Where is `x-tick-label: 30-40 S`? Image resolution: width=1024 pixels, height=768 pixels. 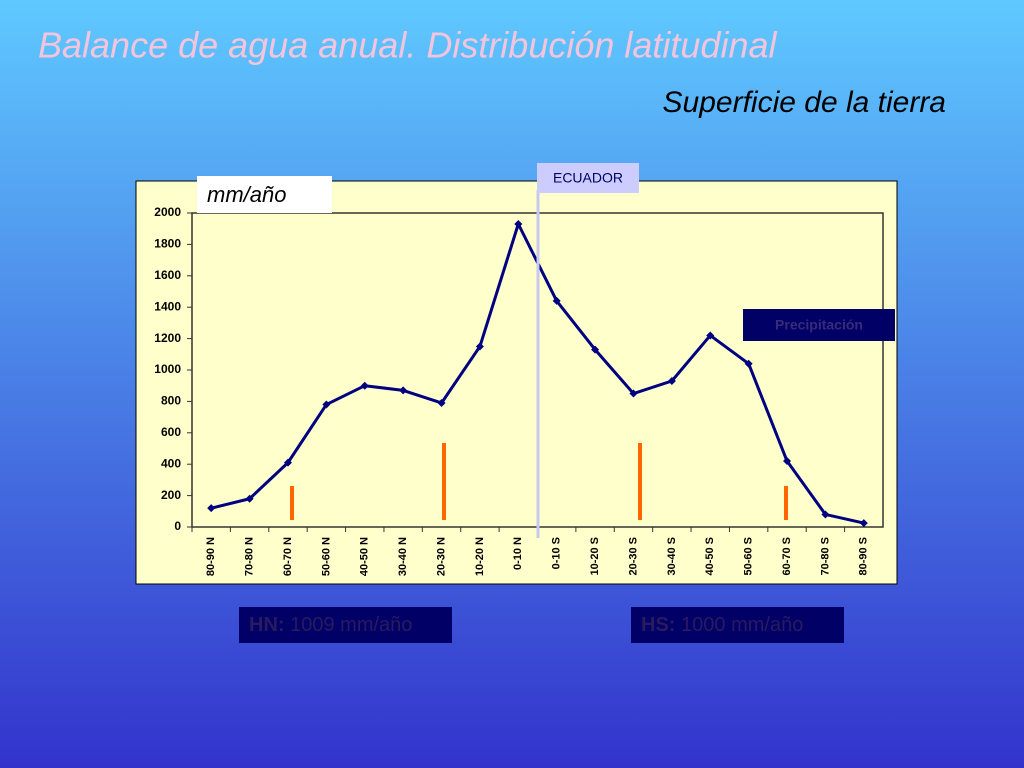 x-tick-label: 30-40 S is located at coordinates (672, 556).